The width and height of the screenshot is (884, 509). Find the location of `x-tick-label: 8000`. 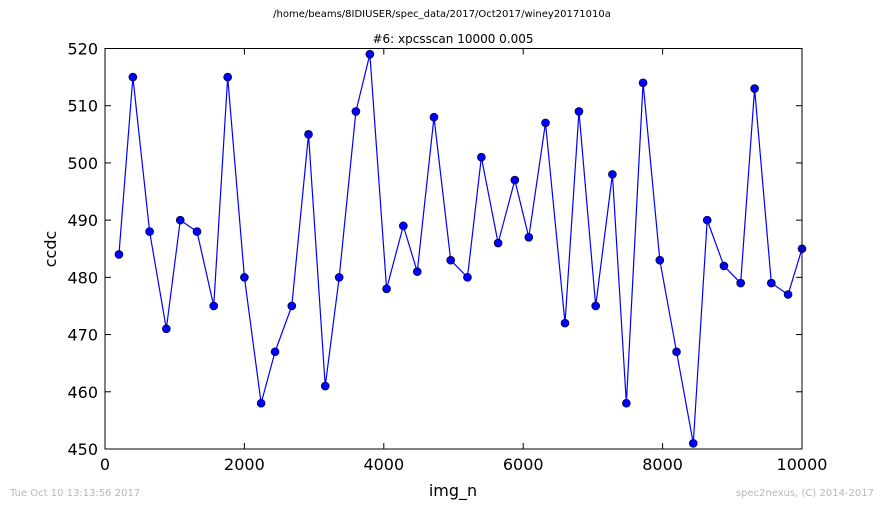

x-tick-label: 8000 is located at coordinates (662, 464).